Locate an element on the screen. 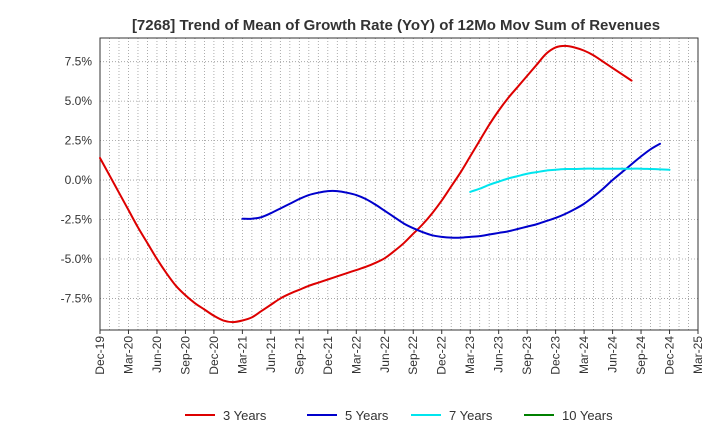 Image resolution: width=720 pixels, height=440 pixels. x-tick-label: Dec-23 is located at coordinates (556, 355).